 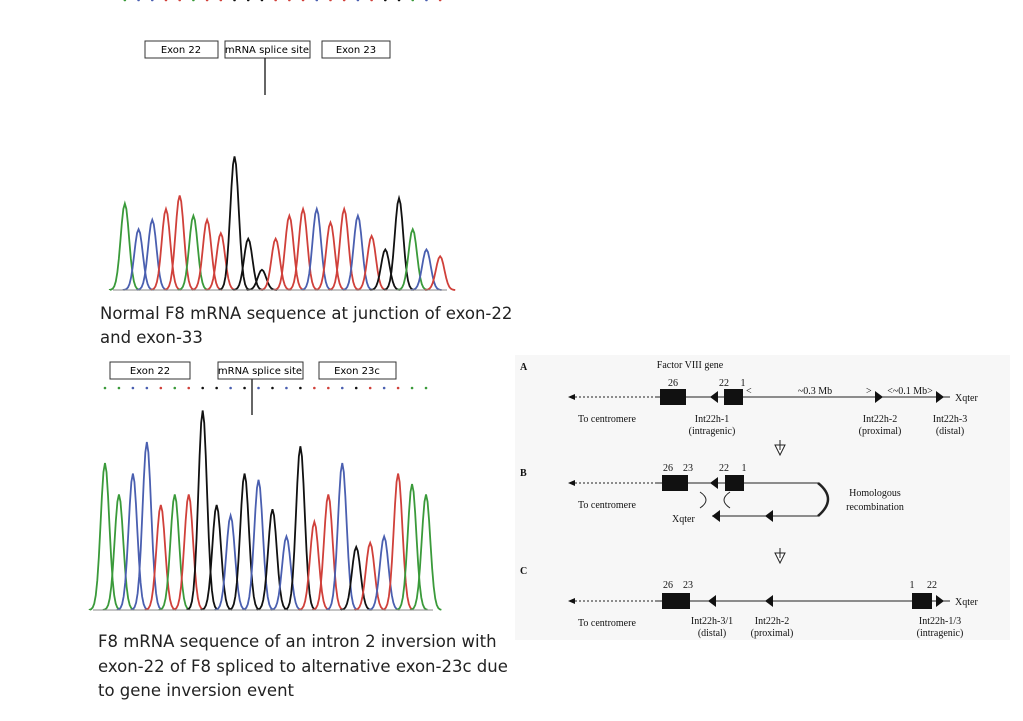 What do you see at coordinates (724, 383) in the screenshot?
I see `exon-label: 22` at bounding box center [724, 383].